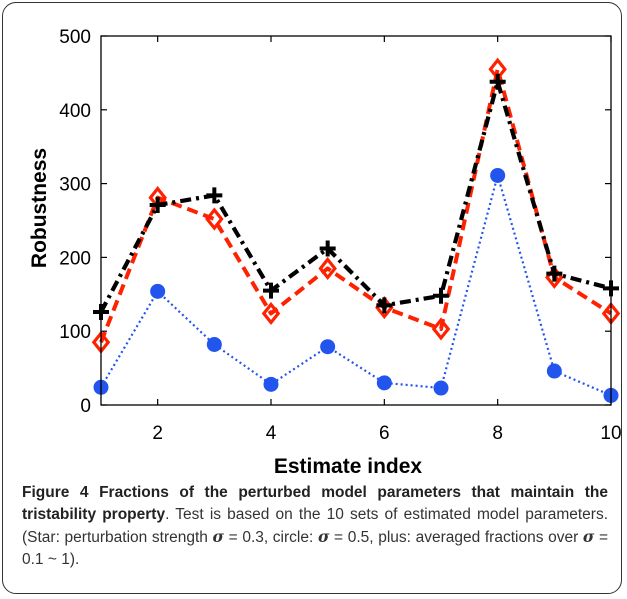 Image resolution: width=627 pixels, height=599 pixels. I want to click on y-tick-label: 0, so click(85, 406).